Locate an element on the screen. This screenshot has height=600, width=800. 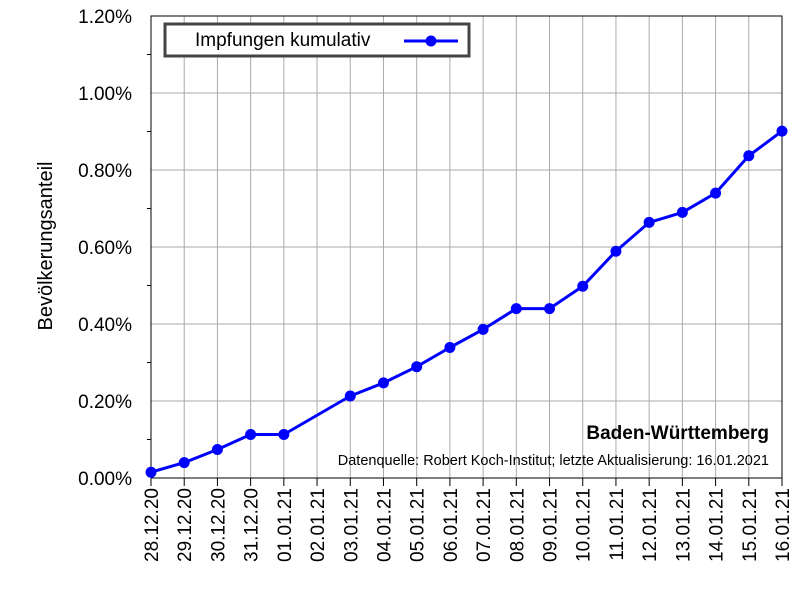
x-tick-label: 06.01.21 is located at coordinates (451, 525).